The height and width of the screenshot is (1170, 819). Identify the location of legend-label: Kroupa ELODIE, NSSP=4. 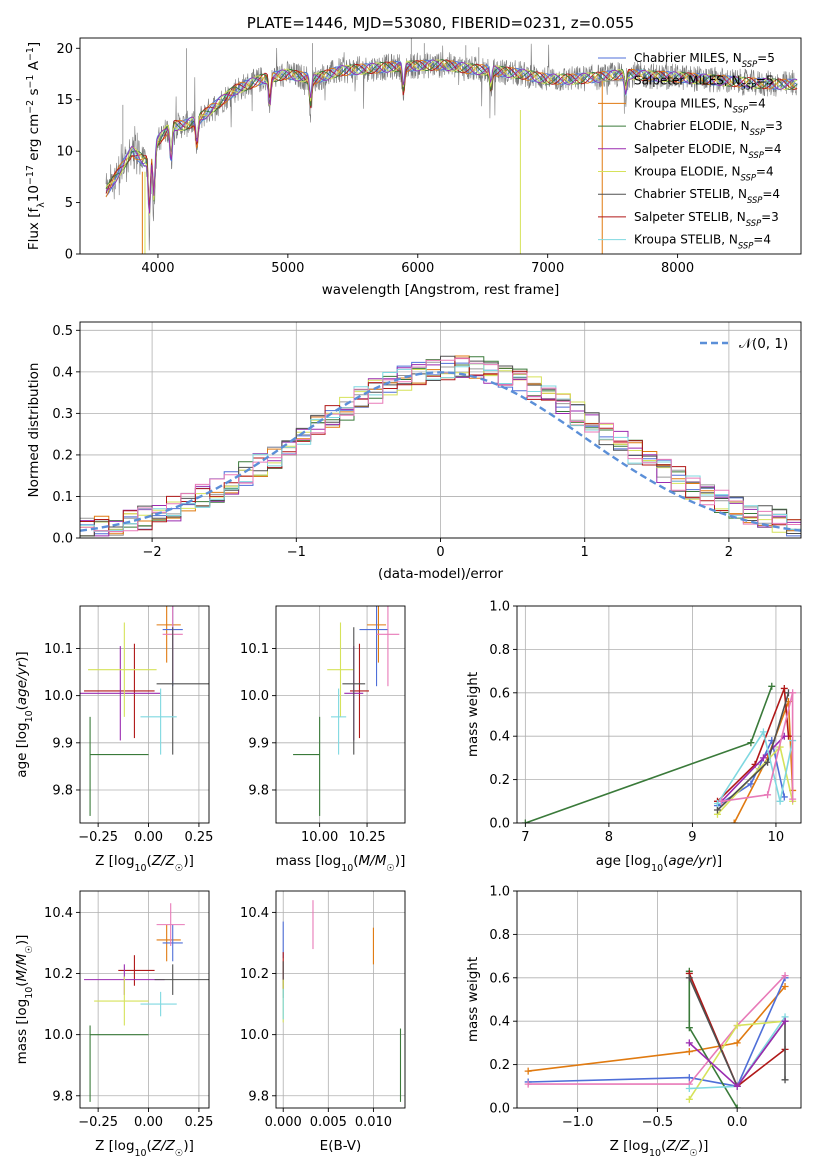
(704, 174).